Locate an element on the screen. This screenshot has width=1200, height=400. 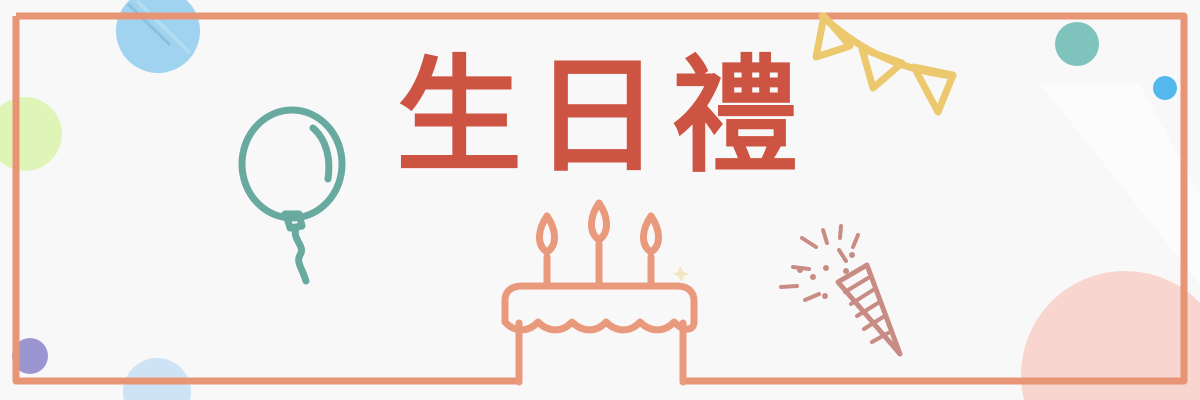
small-sparkle-icon is located at coordinates (681, 274).